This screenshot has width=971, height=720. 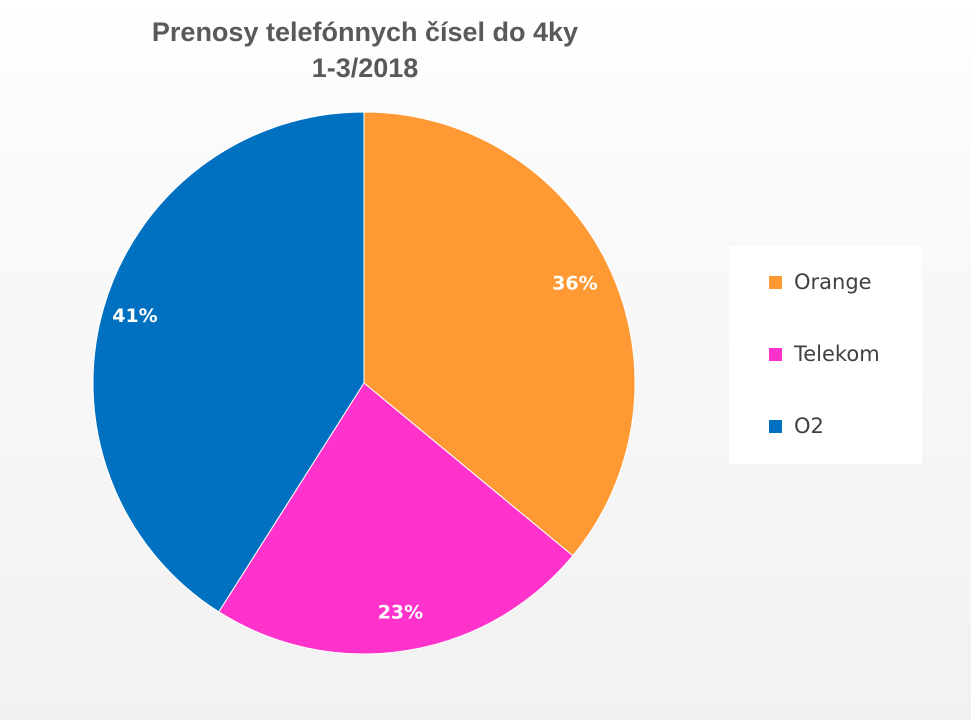 I want to click on legend: Orange Telekom O2, so click(x=825, y=355).